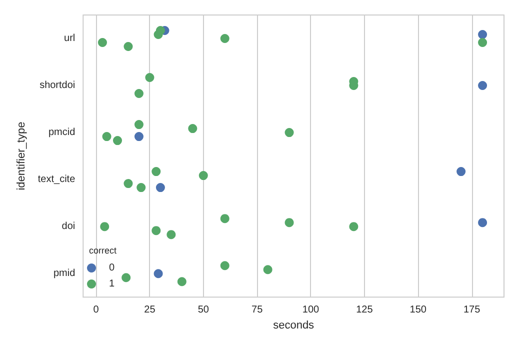  I want to click on y-tick-label: text_cite, so click(57, 180).